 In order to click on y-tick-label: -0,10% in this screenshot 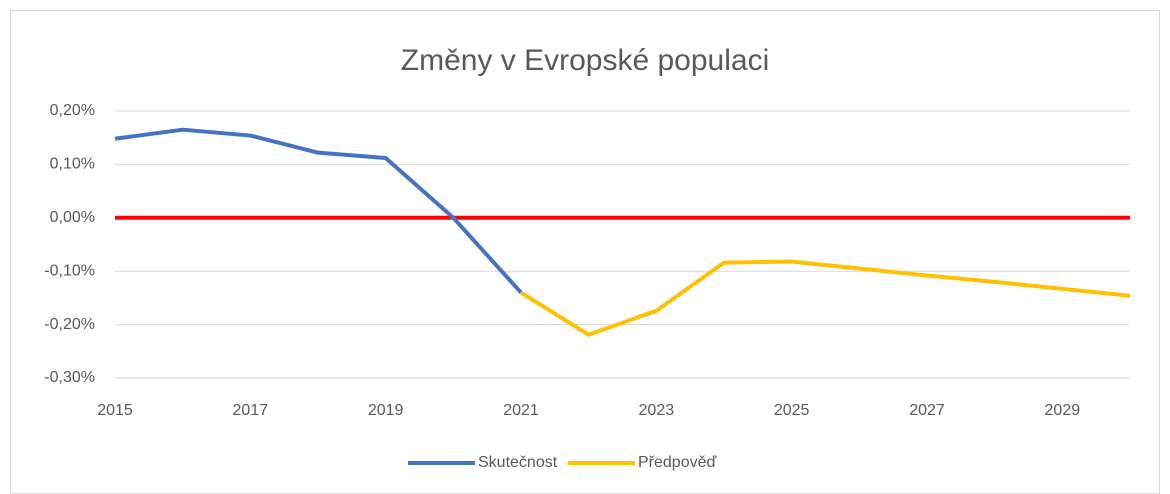, I will do `click(69, 270)`.